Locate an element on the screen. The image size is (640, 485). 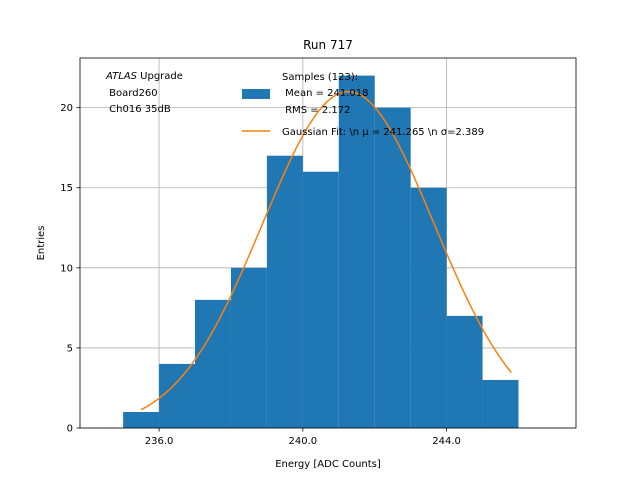
y-tick-label-2: 10 is located at coordinates (66, 268).